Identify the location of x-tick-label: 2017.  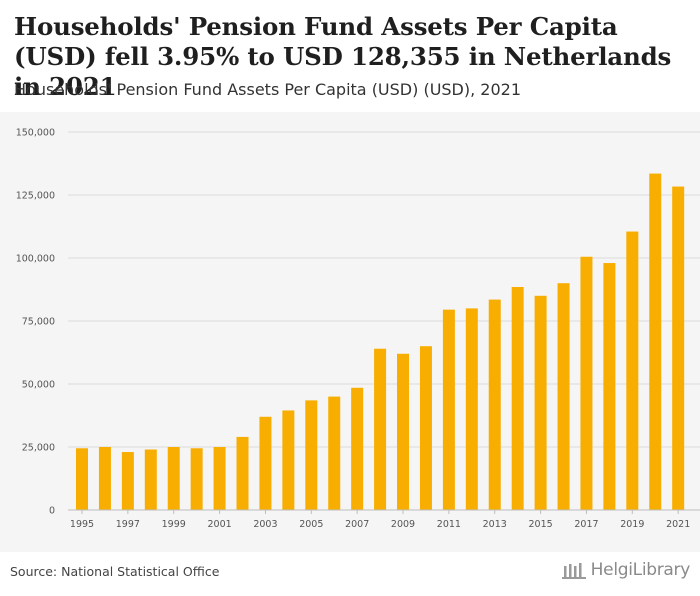
(586, 524).